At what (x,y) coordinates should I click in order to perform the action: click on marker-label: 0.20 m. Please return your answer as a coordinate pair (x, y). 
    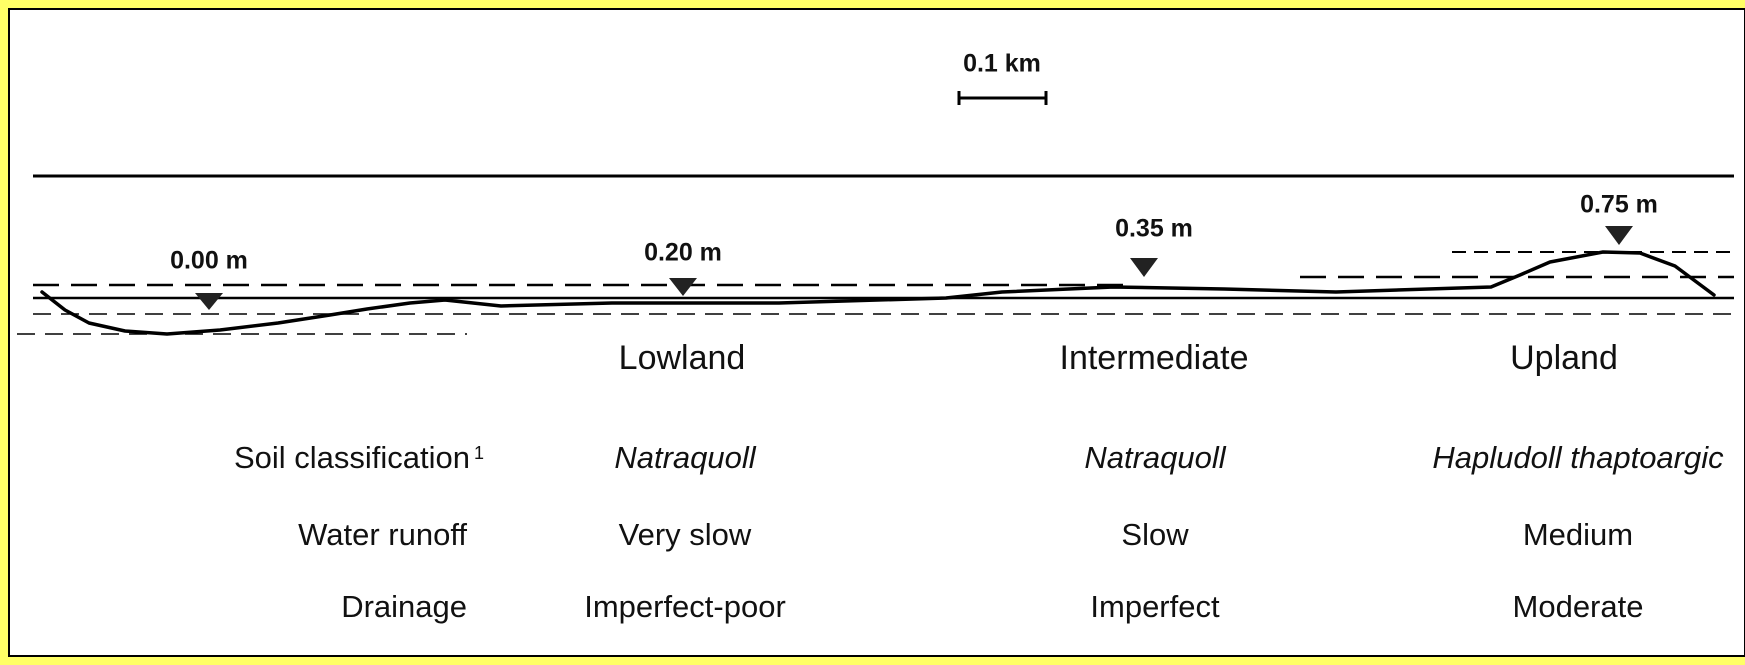
    Looking at the image, I should click on (683, 253).